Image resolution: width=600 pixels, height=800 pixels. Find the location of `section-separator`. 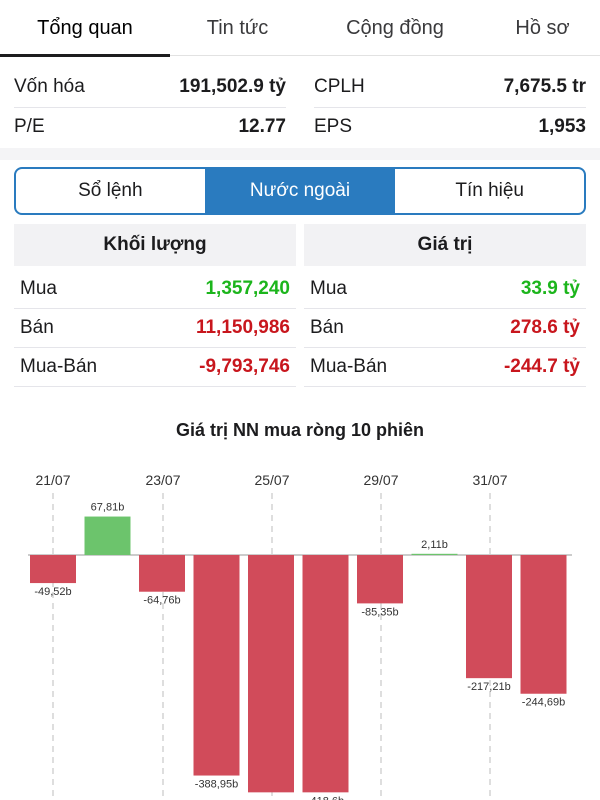

section-separator is located at coordinates (300, 154).